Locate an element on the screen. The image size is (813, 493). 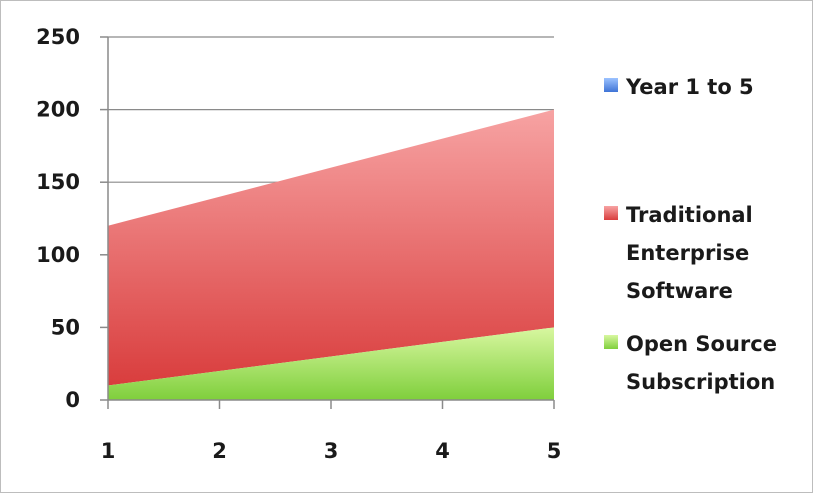
x-tick-label: 2 is located at coordinates (219, 451).